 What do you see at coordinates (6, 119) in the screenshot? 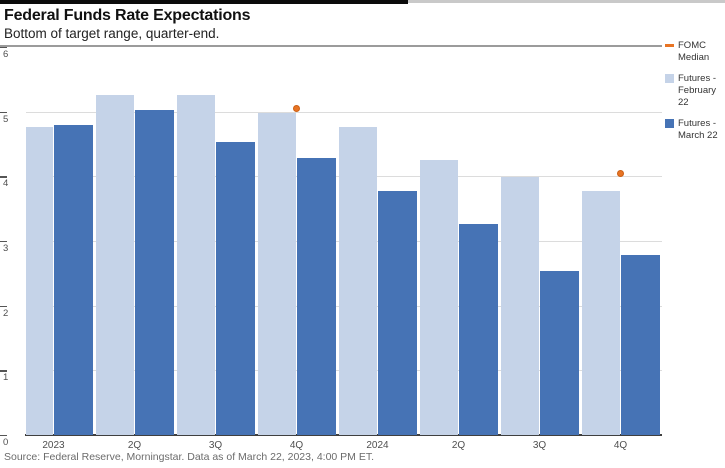
I see `y-axis-label: 5` at bounding box center [6, 119].